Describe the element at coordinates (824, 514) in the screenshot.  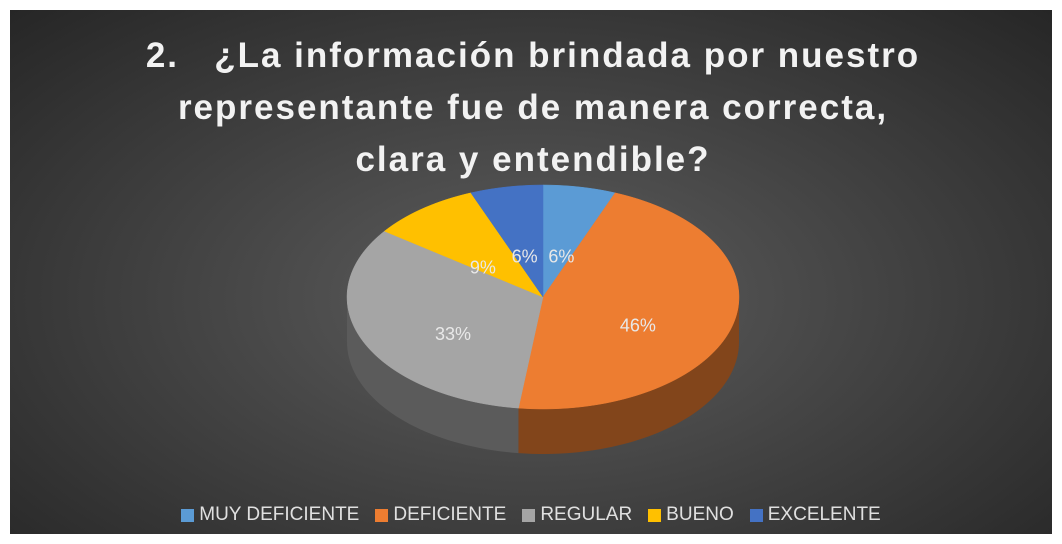
I see `legend-label: EXCELENTE` at that location.